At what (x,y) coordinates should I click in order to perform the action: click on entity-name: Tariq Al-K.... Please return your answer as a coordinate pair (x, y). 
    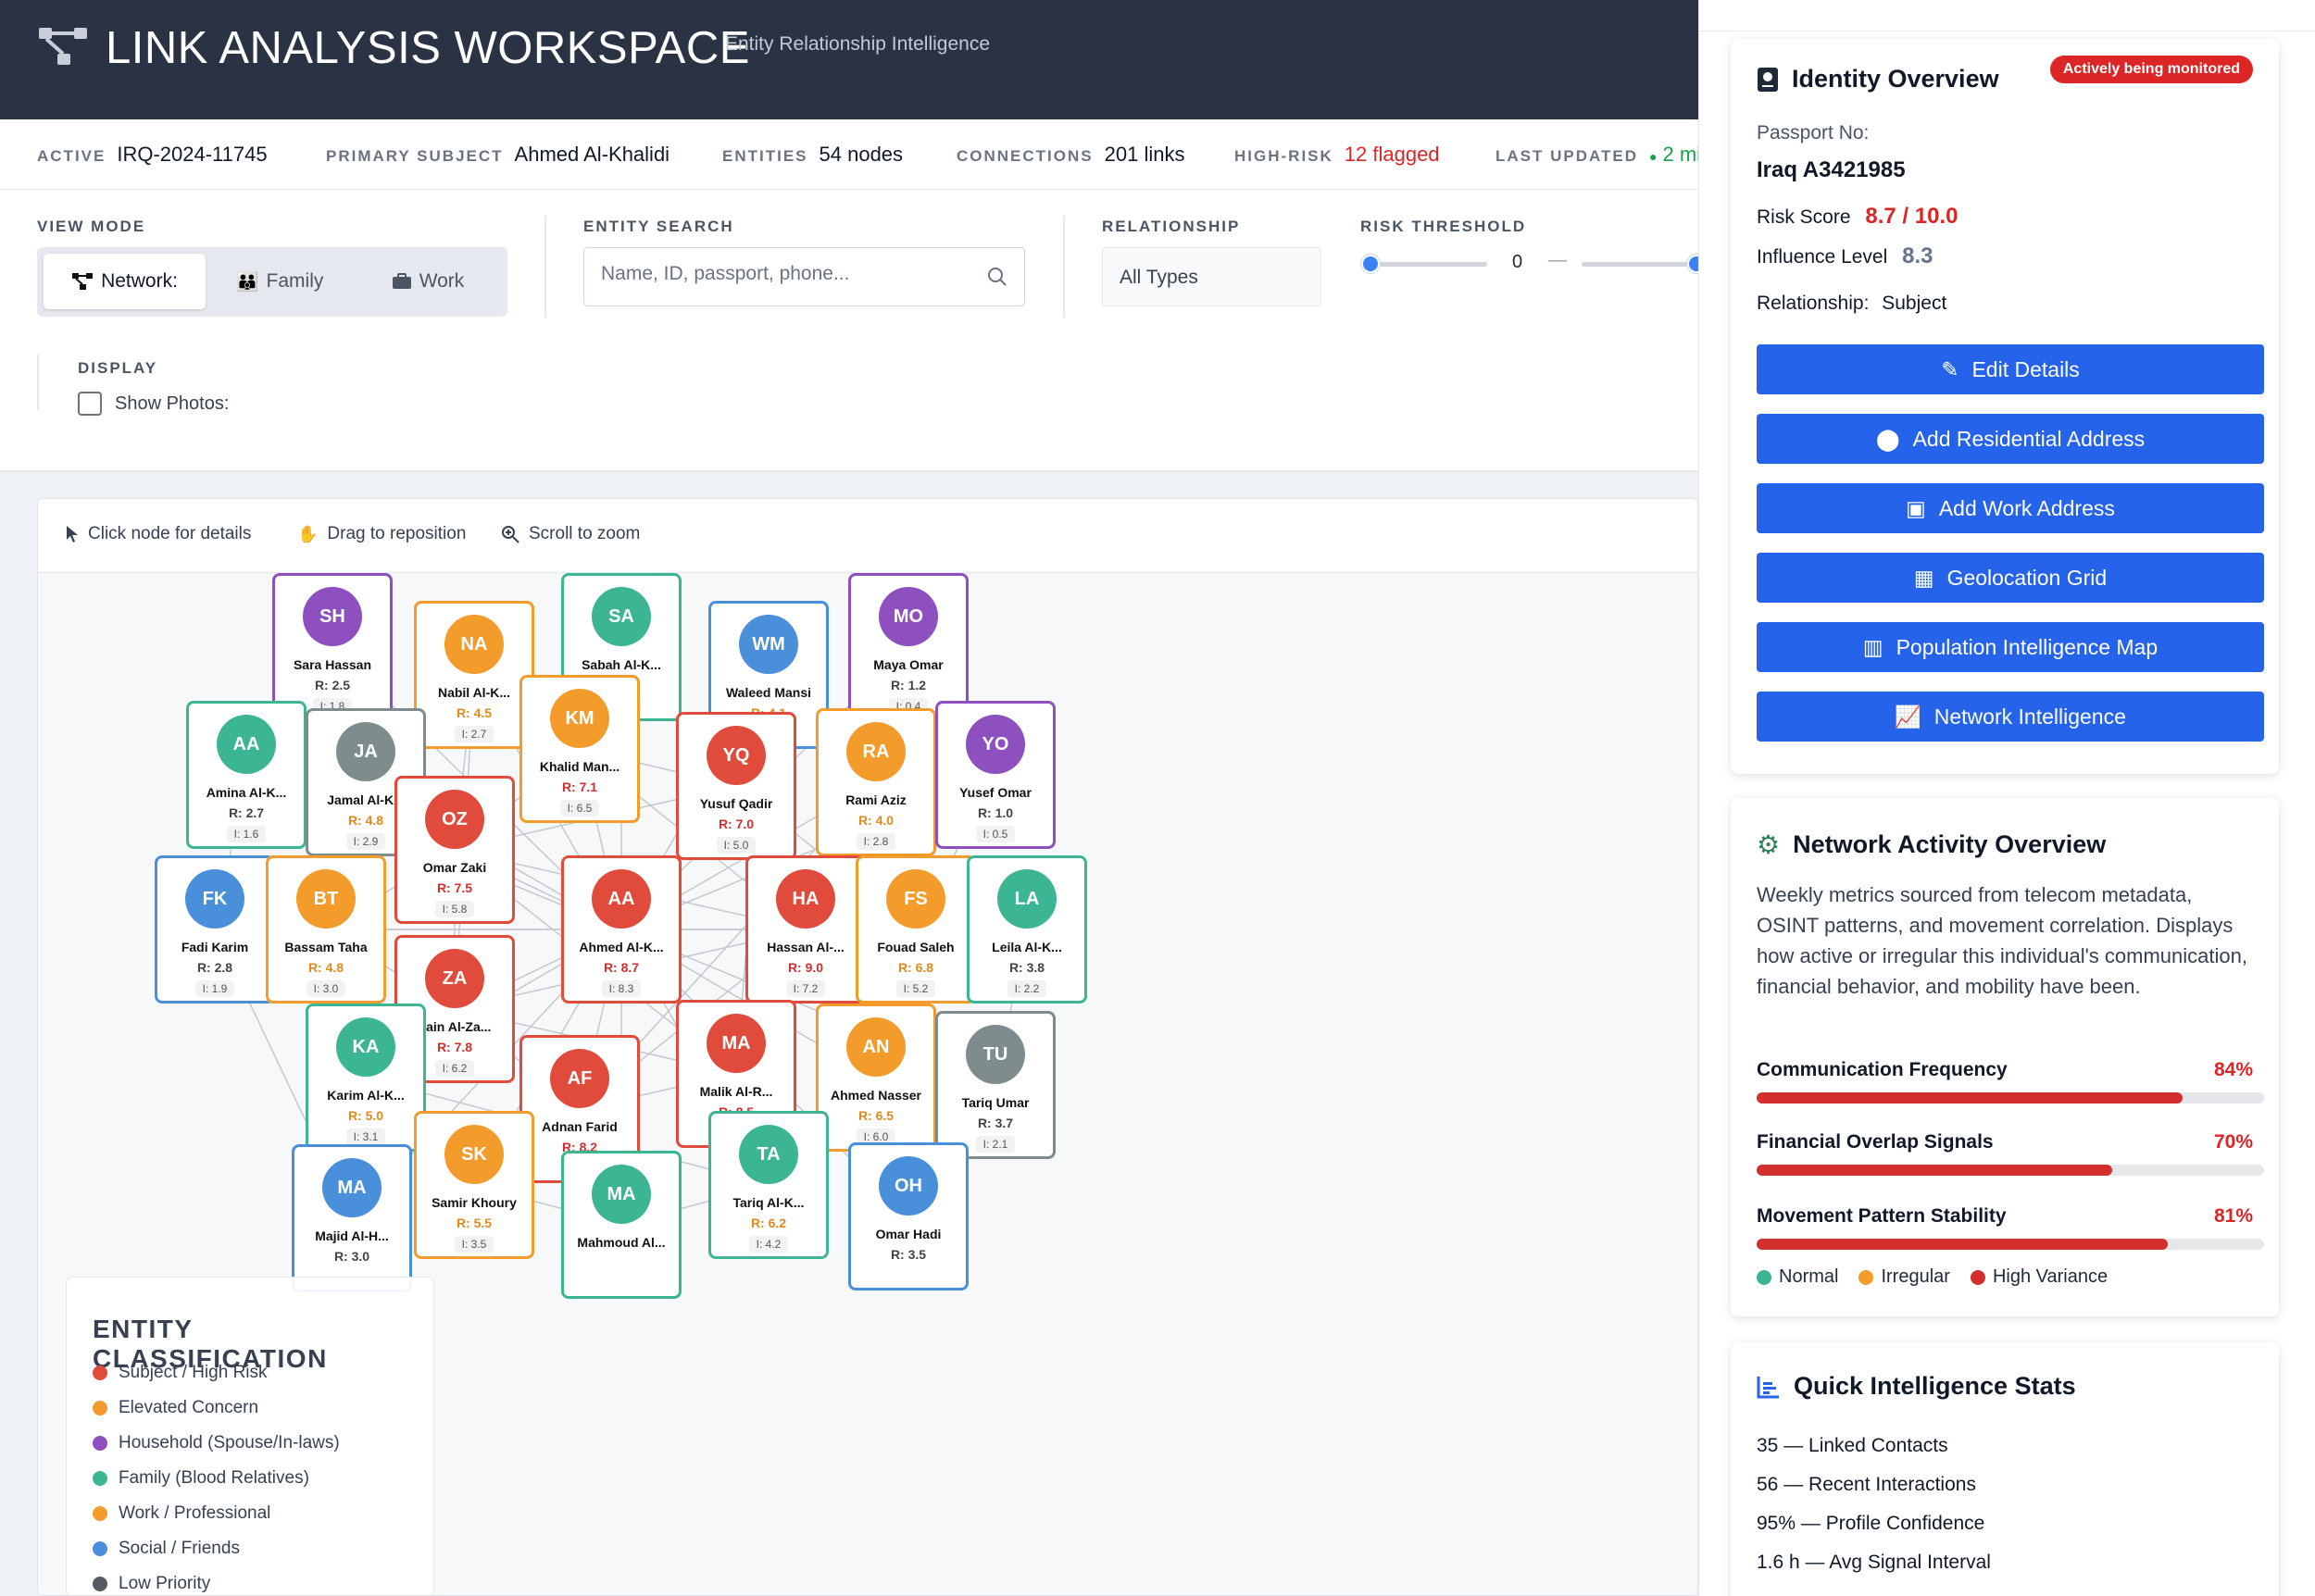
    Looking at the image, I should click on (768, 1202).